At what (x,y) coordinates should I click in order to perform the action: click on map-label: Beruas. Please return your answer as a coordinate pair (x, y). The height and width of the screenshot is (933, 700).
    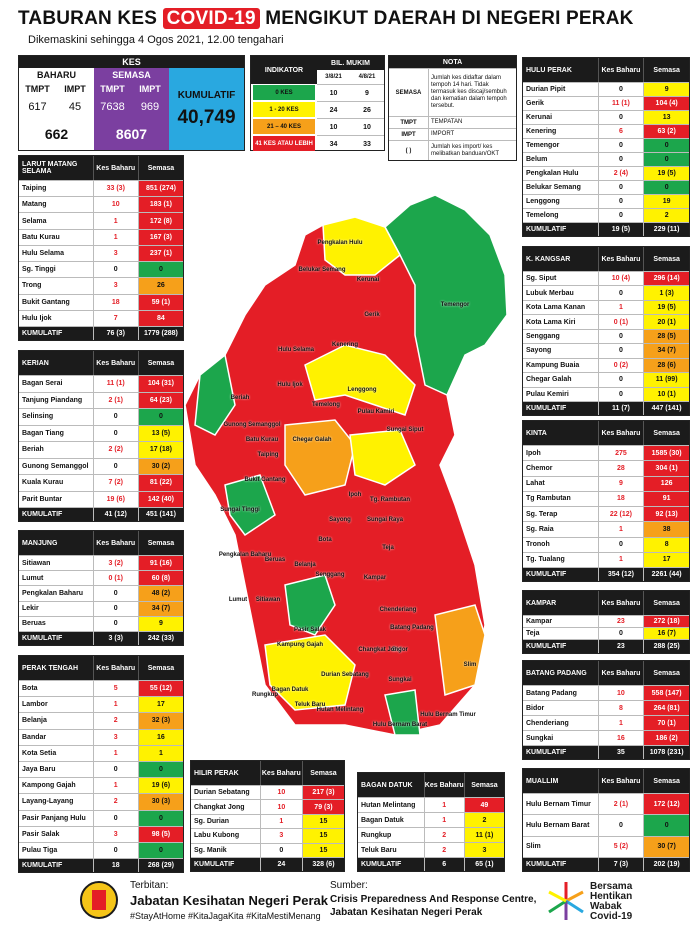
    Looking at the image, I should click on (275, 560).